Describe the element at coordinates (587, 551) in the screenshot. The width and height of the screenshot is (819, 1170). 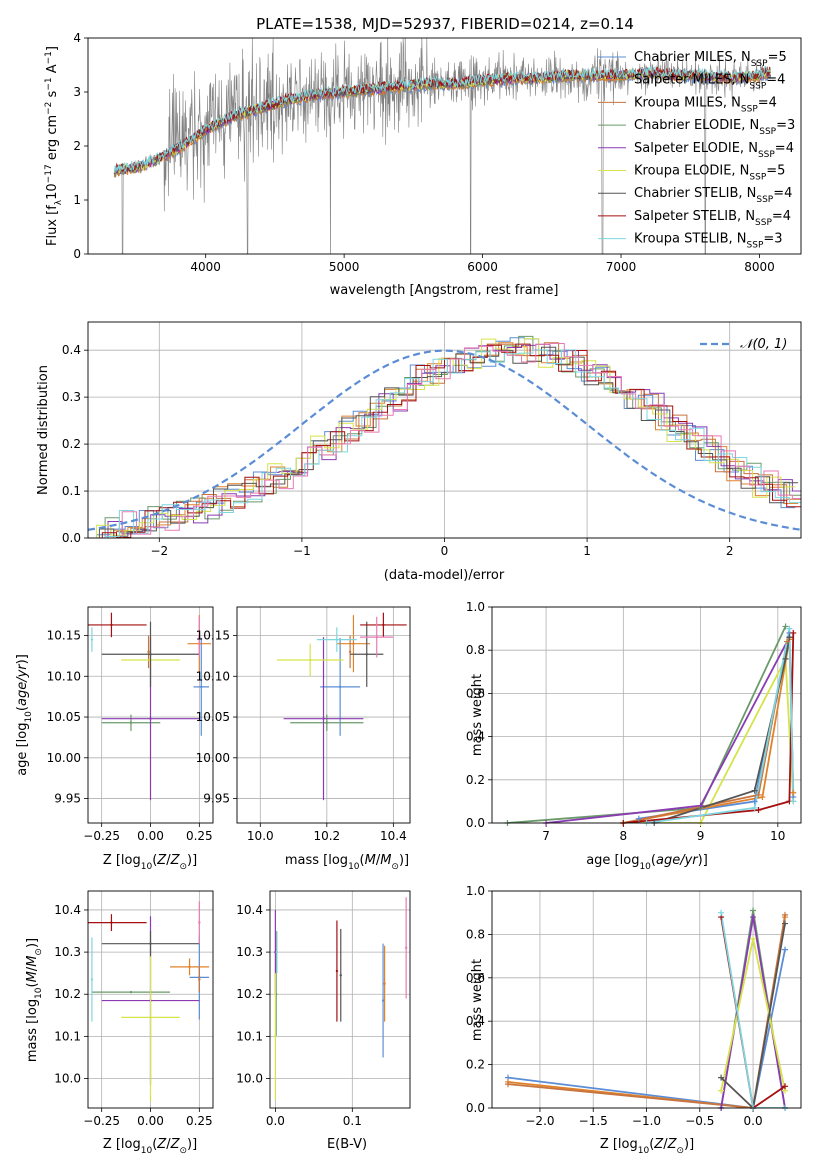
I see `x-tick-label: 1` at that location.